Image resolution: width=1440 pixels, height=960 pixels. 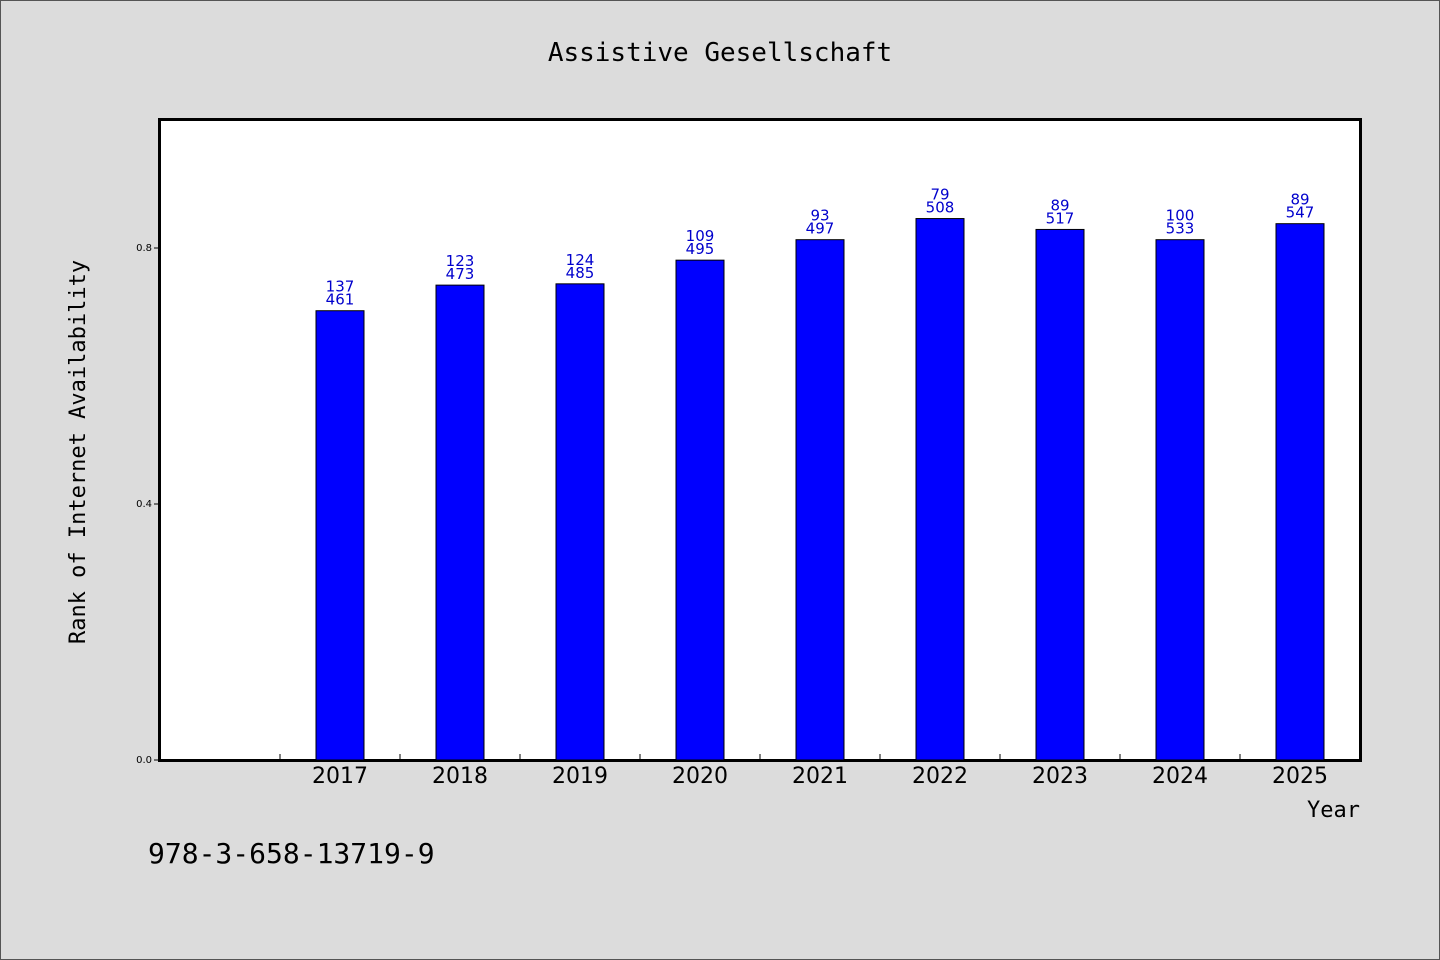 What do you see at coordinates (580, 273) in the screenshot?
I see `bar-label-bottom: 485` at bounding box center [580, 273].